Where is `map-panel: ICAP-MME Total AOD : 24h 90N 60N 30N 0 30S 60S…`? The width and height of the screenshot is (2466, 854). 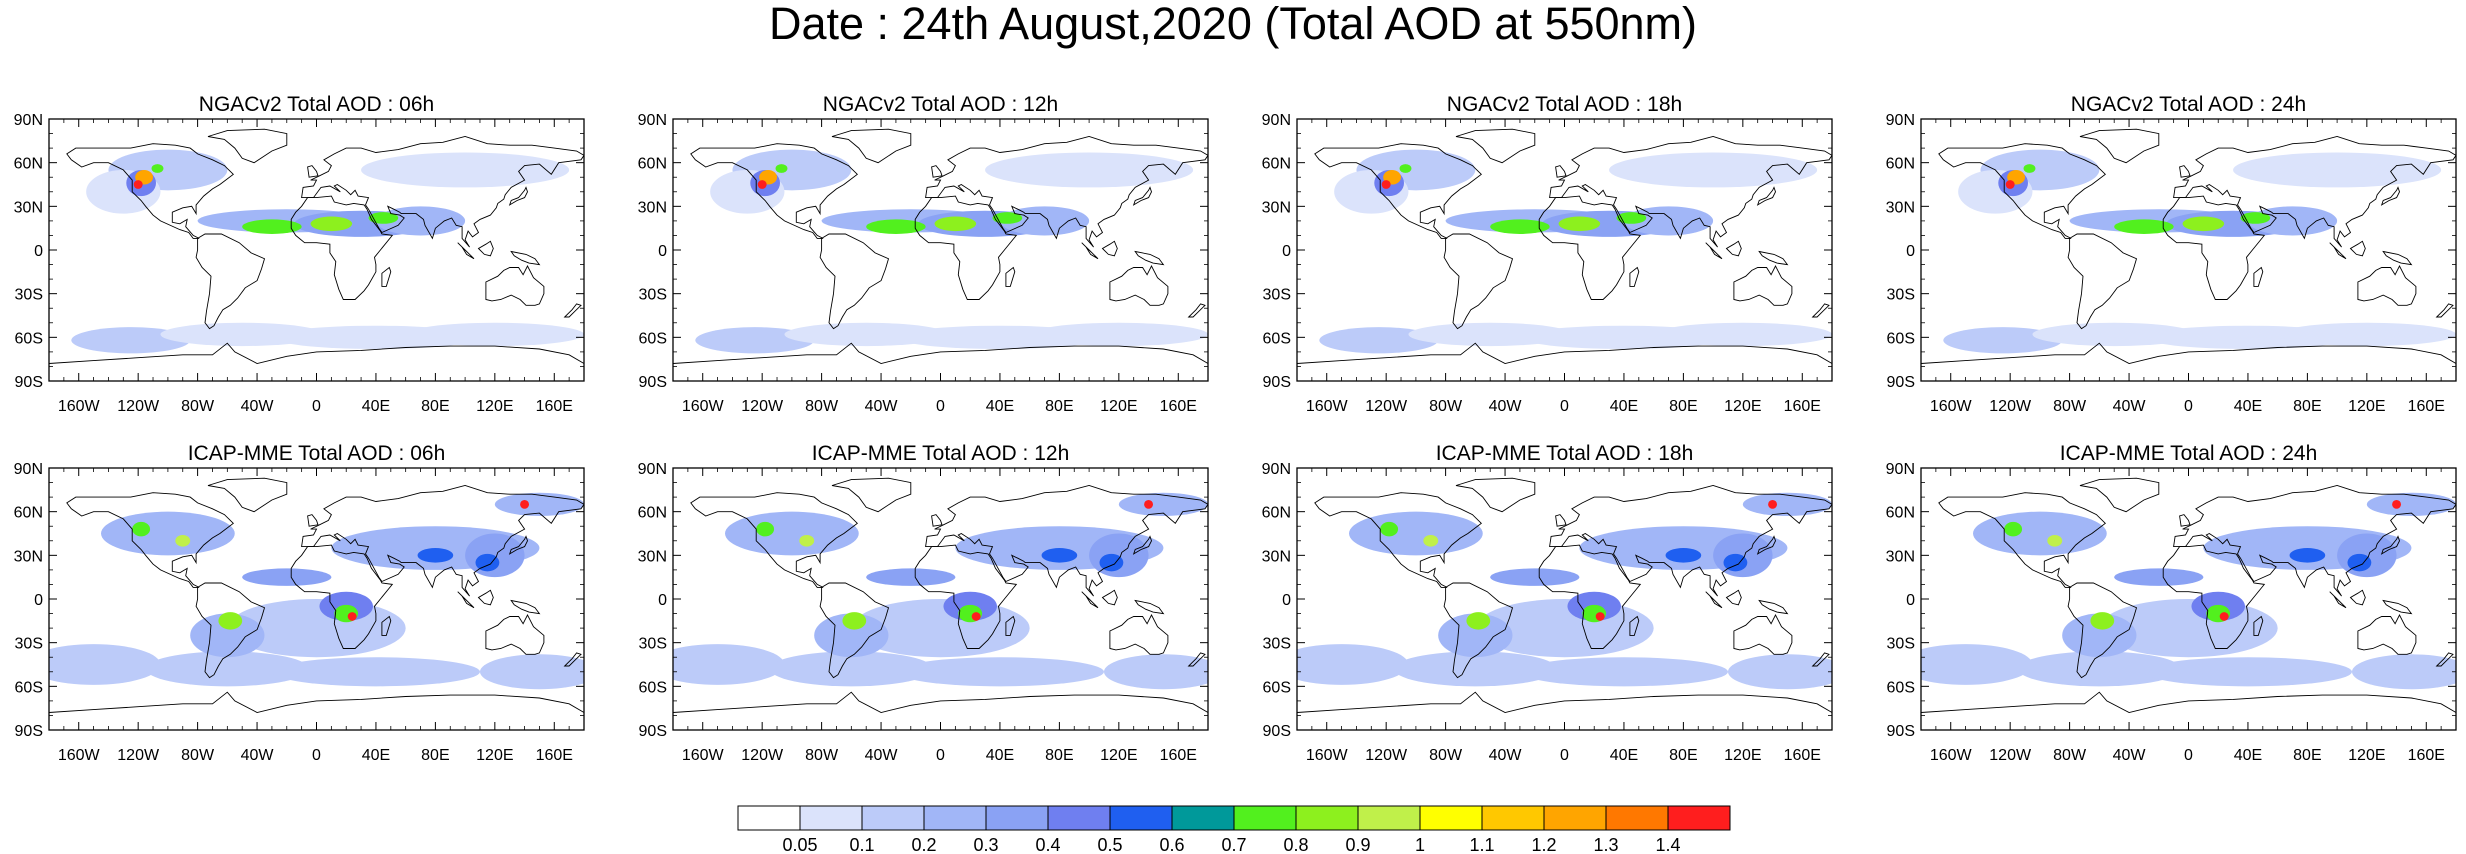 map-panel: ICAP-MME Total AOD : 24h 90N 60N 30N 0 30S 60S… is located at coordinates (2171, 603).